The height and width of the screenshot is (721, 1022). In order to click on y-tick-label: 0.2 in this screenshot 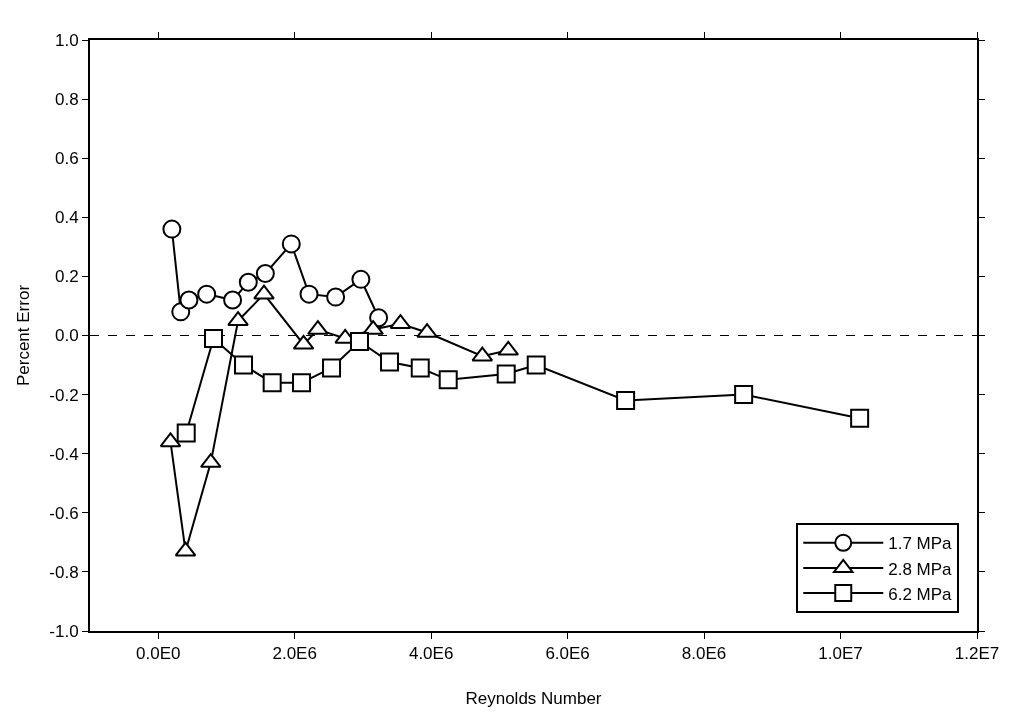, I will do `click(66, 277)`.